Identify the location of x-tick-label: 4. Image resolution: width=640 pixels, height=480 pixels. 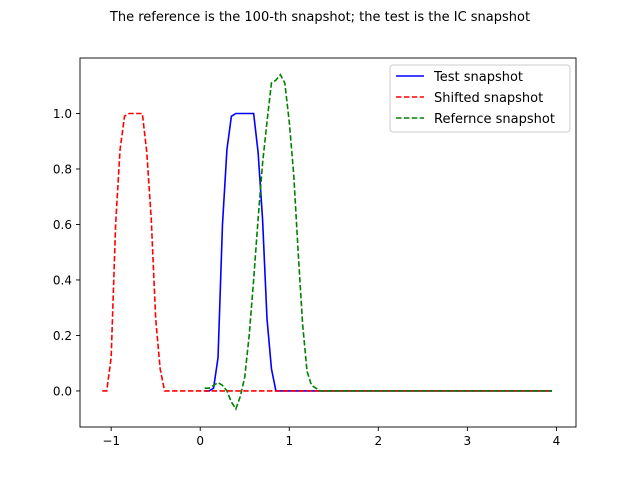
(557, 441).